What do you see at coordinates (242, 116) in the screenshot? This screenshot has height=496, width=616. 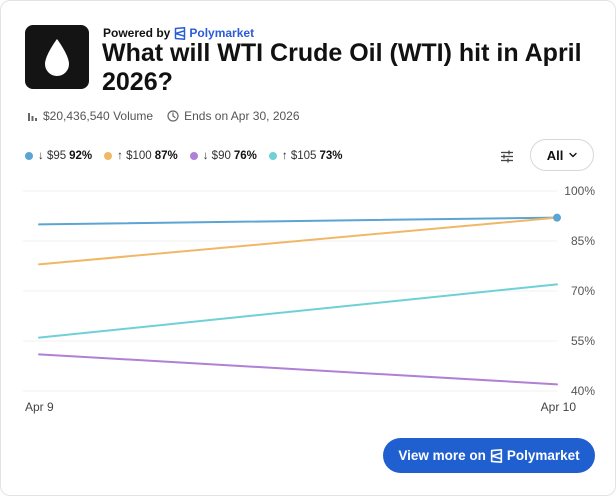 I see `end-date-text: Ends on Apr 30, 2026` at bounding box center [242, 116].